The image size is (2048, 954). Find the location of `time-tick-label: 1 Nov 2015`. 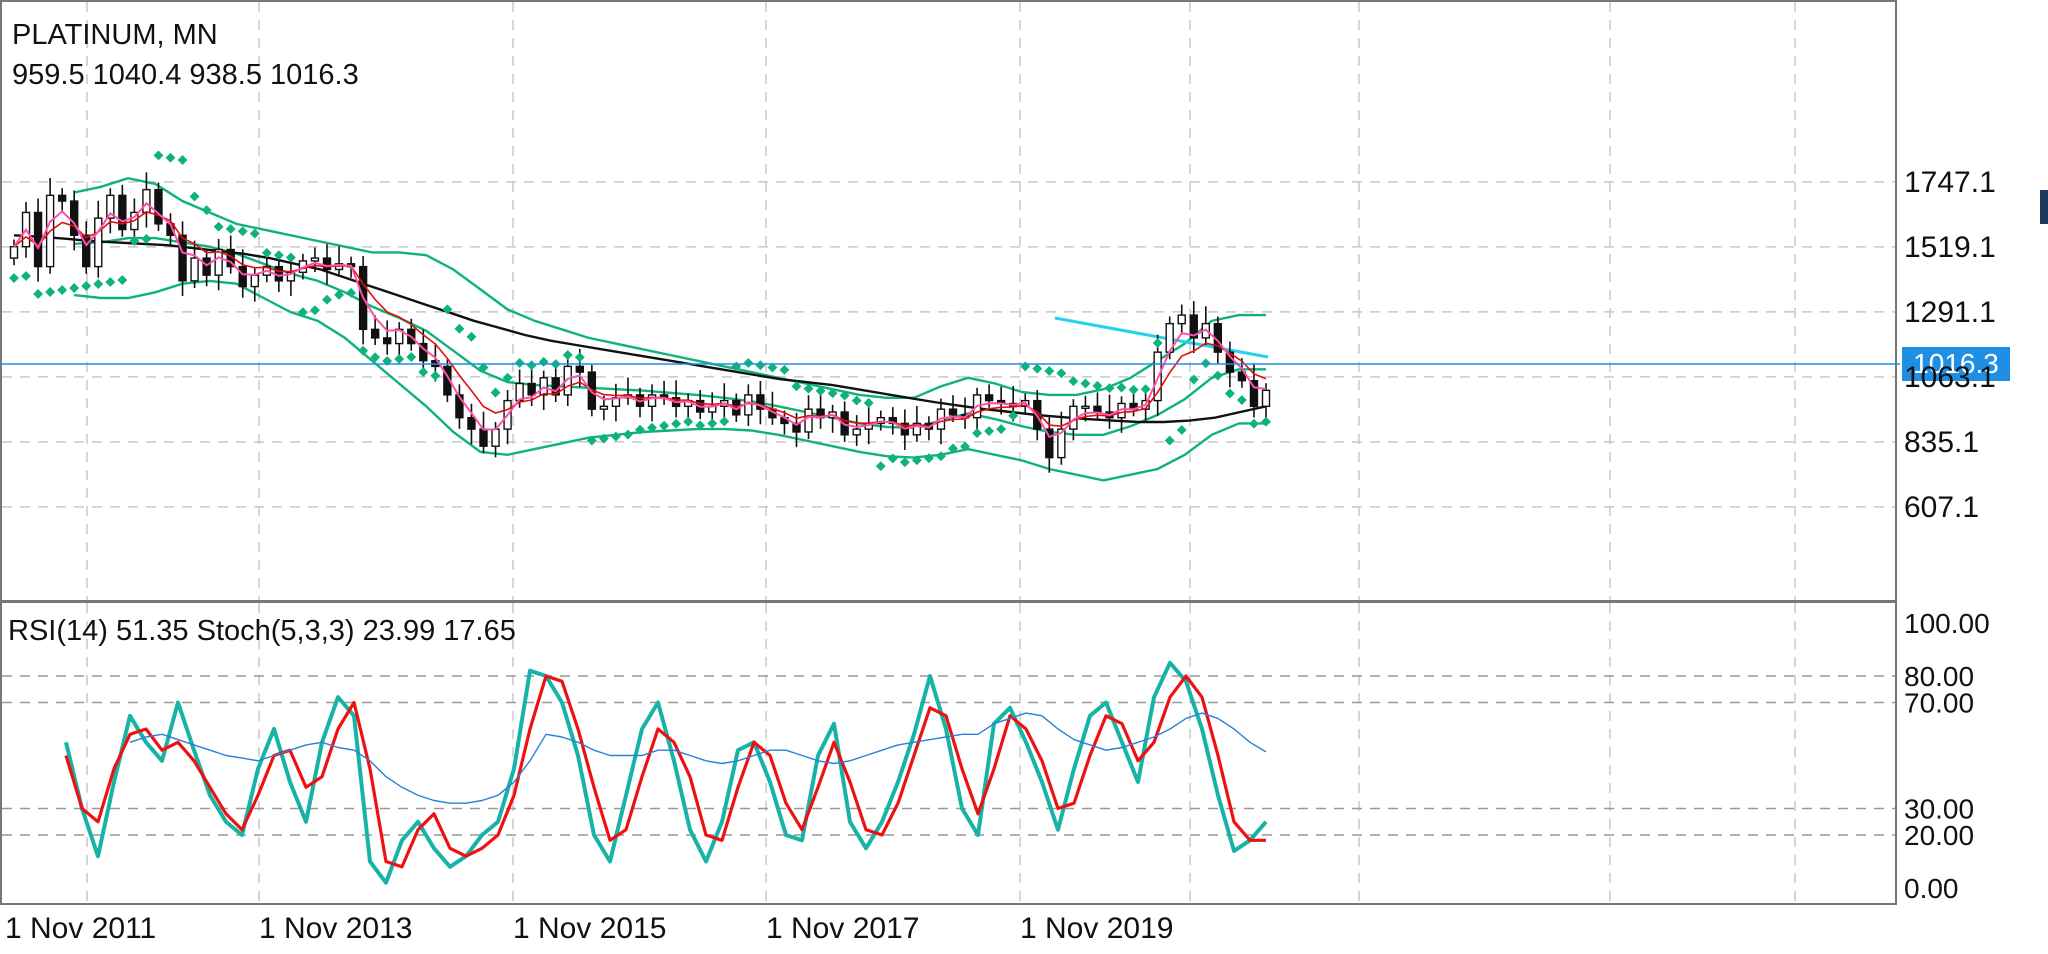

time-tick-label: 1 Nov 2015 is located at coordinates (589, 928).